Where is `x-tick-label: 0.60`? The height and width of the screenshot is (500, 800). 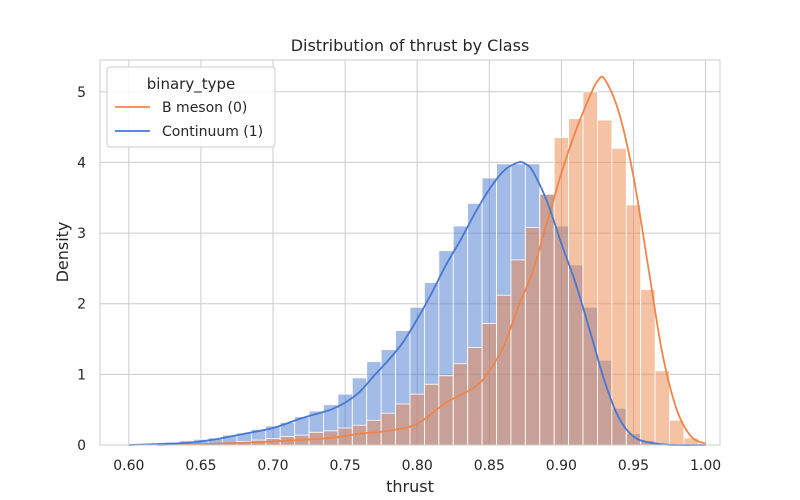
x-tick-label: 0.60 is located at coordinates (128, 466).